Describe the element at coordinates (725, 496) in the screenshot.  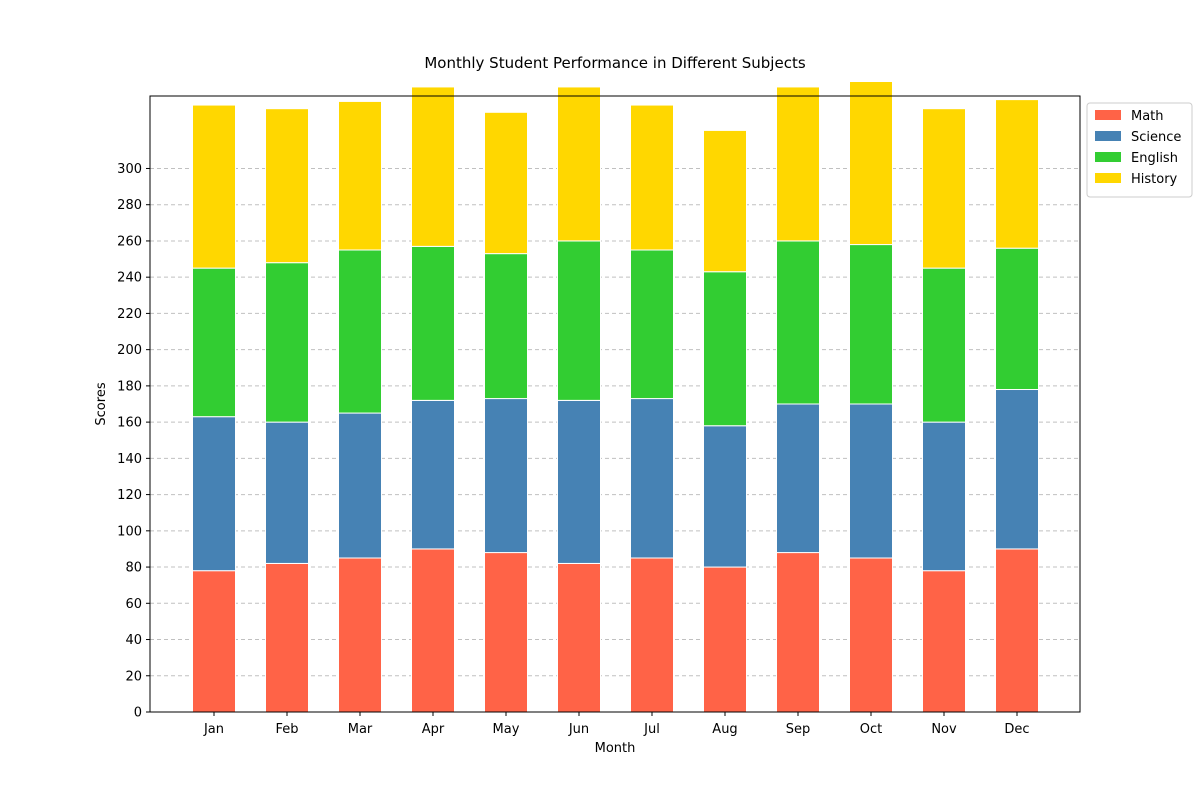
I see `bar-science-aug` at that location.